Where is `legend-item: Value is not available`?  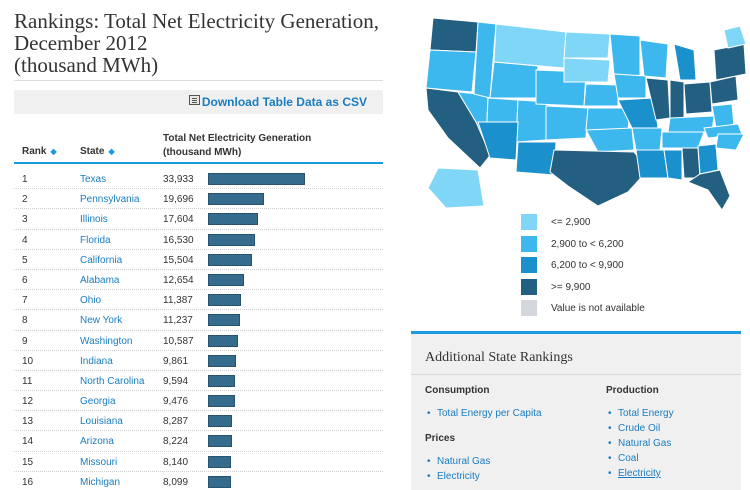 legend-item: Value is not available is located at coordinates (621, 308).